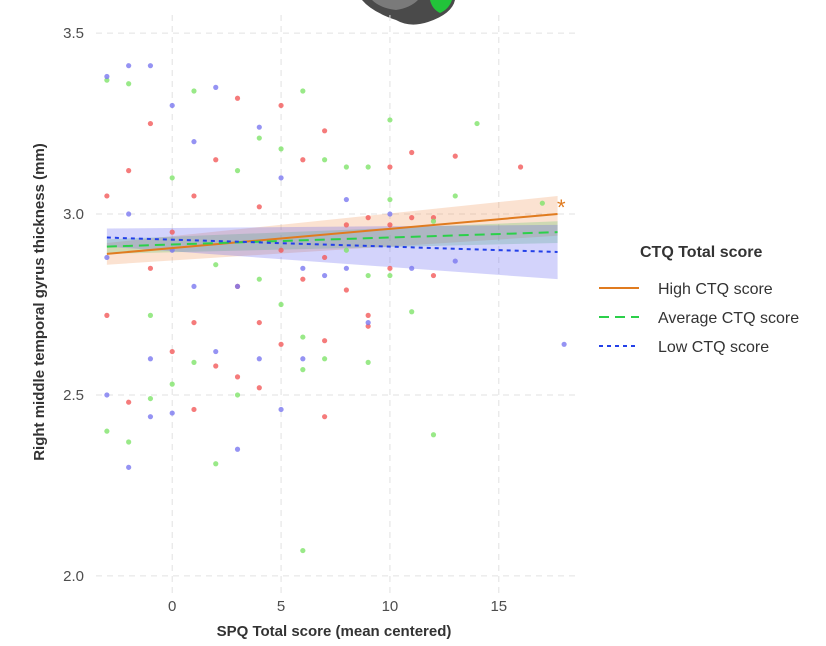  Describe the element at coordinates (715, 289) in the screenshot. I see `legend-label-high-ctq-score: High CTQ score` at that location.